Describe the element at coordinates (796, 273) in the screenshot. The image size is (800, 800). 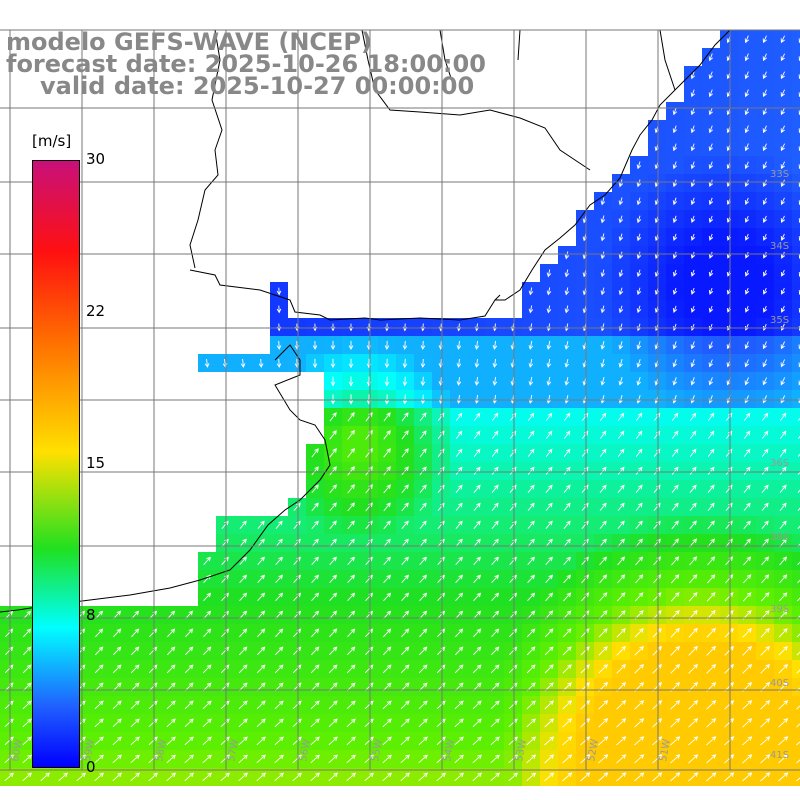
I see `wind-cell` at that location.